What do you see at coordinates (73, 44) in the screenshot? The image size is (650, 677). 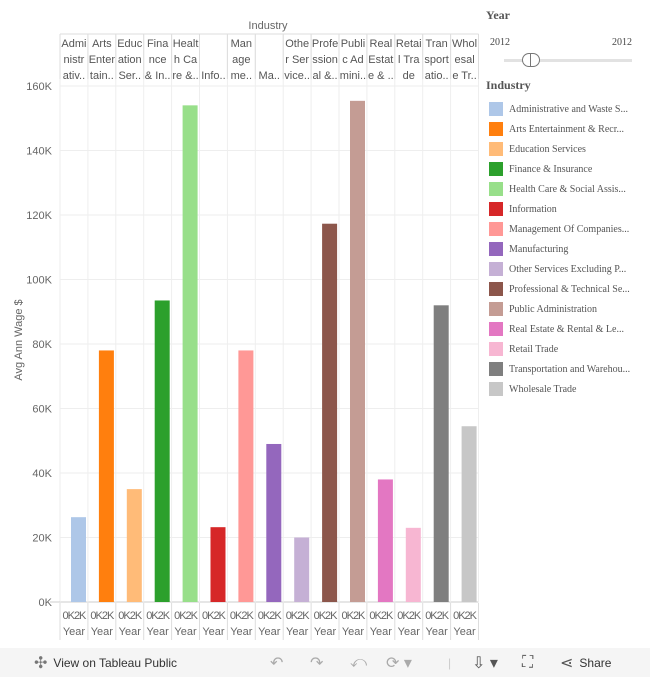 I see `column-header-label: Admi` at bounding box center [73, 44].